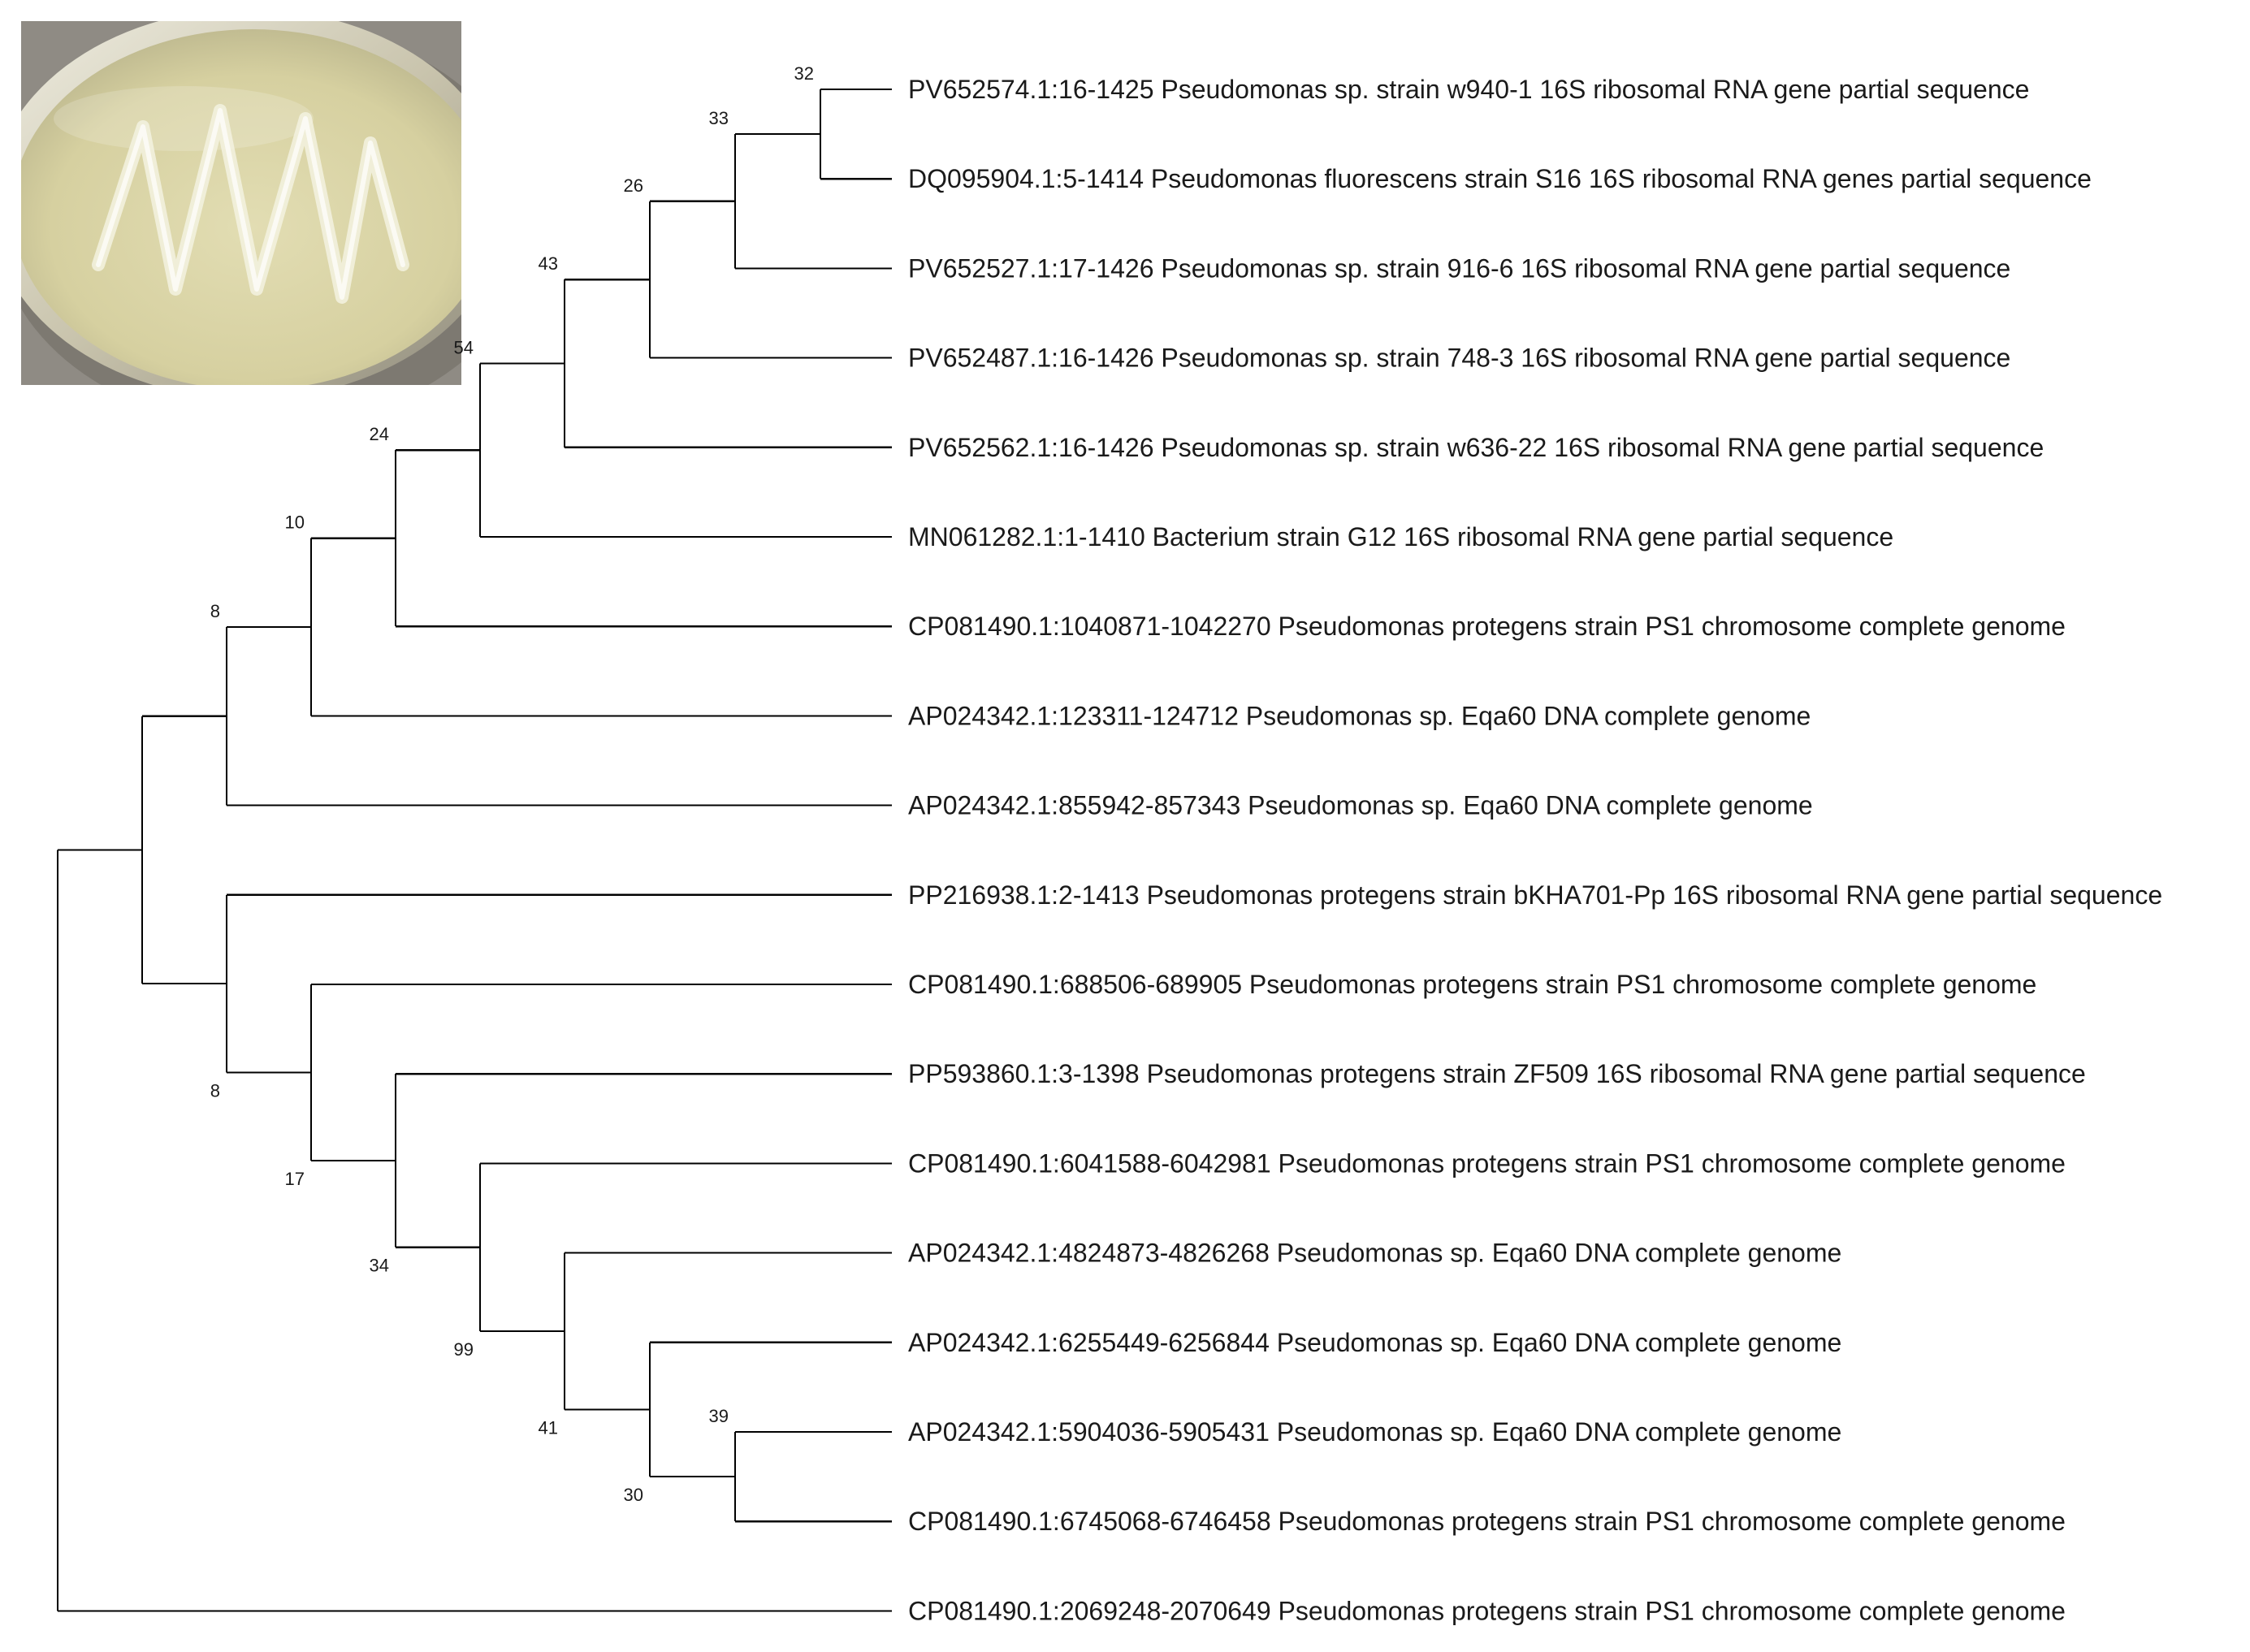 This screenshot has height=1652, width=2250. I want to click on bootstrap-value: 30, so click(633, 1495).